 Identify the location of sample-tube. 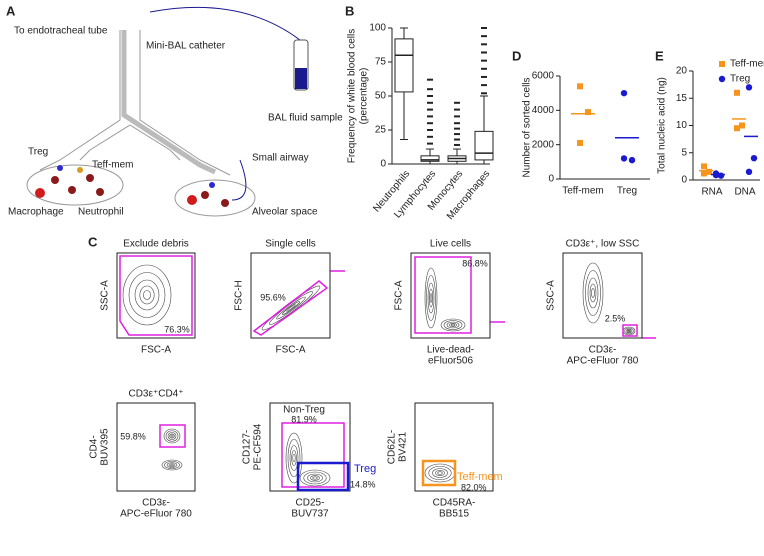
(301, 65).